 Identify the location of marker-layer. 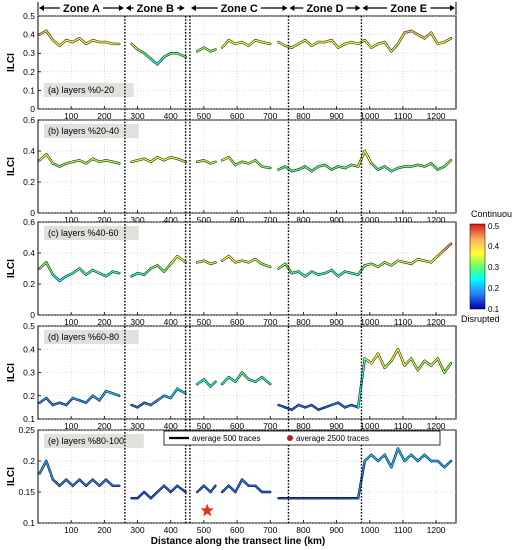
(207, 510).